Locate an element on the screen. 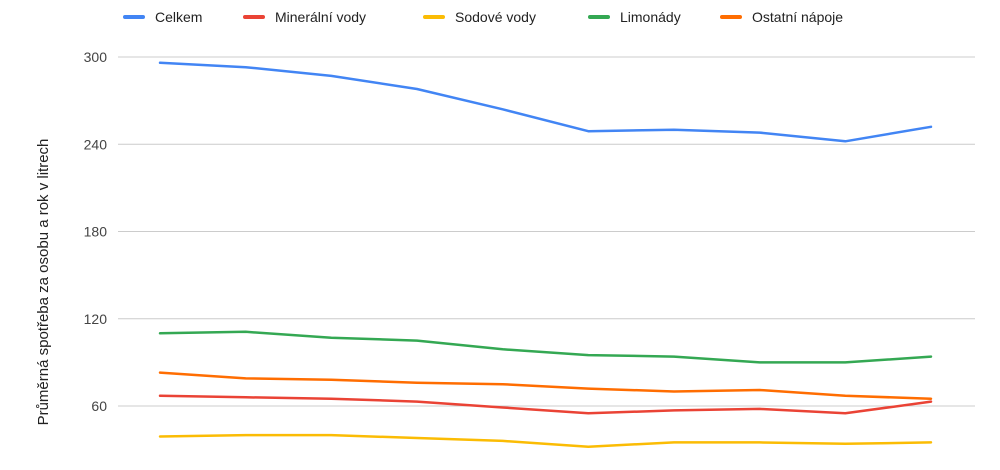 Image resolution: width=1000 pixels, height=470 pixels. legend-label-3: Limonády is located at coordinates (650, 17).